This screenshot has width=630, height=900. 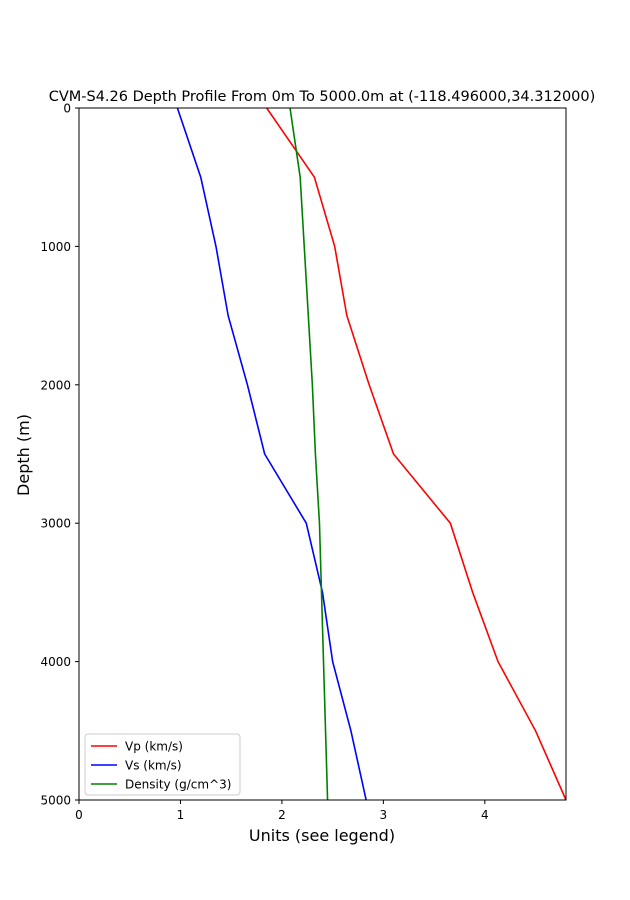 What do you see at coordinates (55, 247) in the screenshot?
I see `y-tick-label: 1000` at bounding box center [55, 247].